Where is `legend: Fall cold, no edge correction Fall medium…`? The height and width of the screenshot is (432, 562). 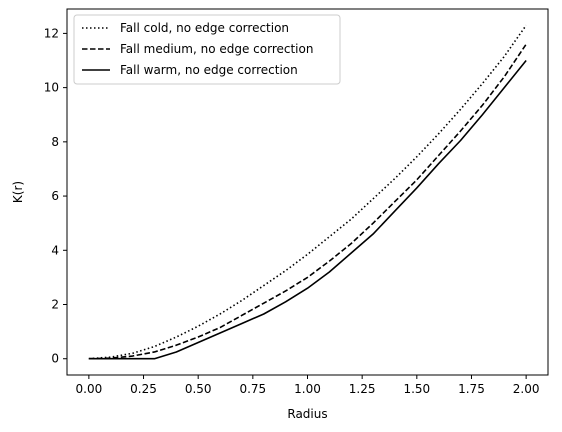
legend: Fall cold, no edge correction Fall medium… is located at coordinates (207, 49).